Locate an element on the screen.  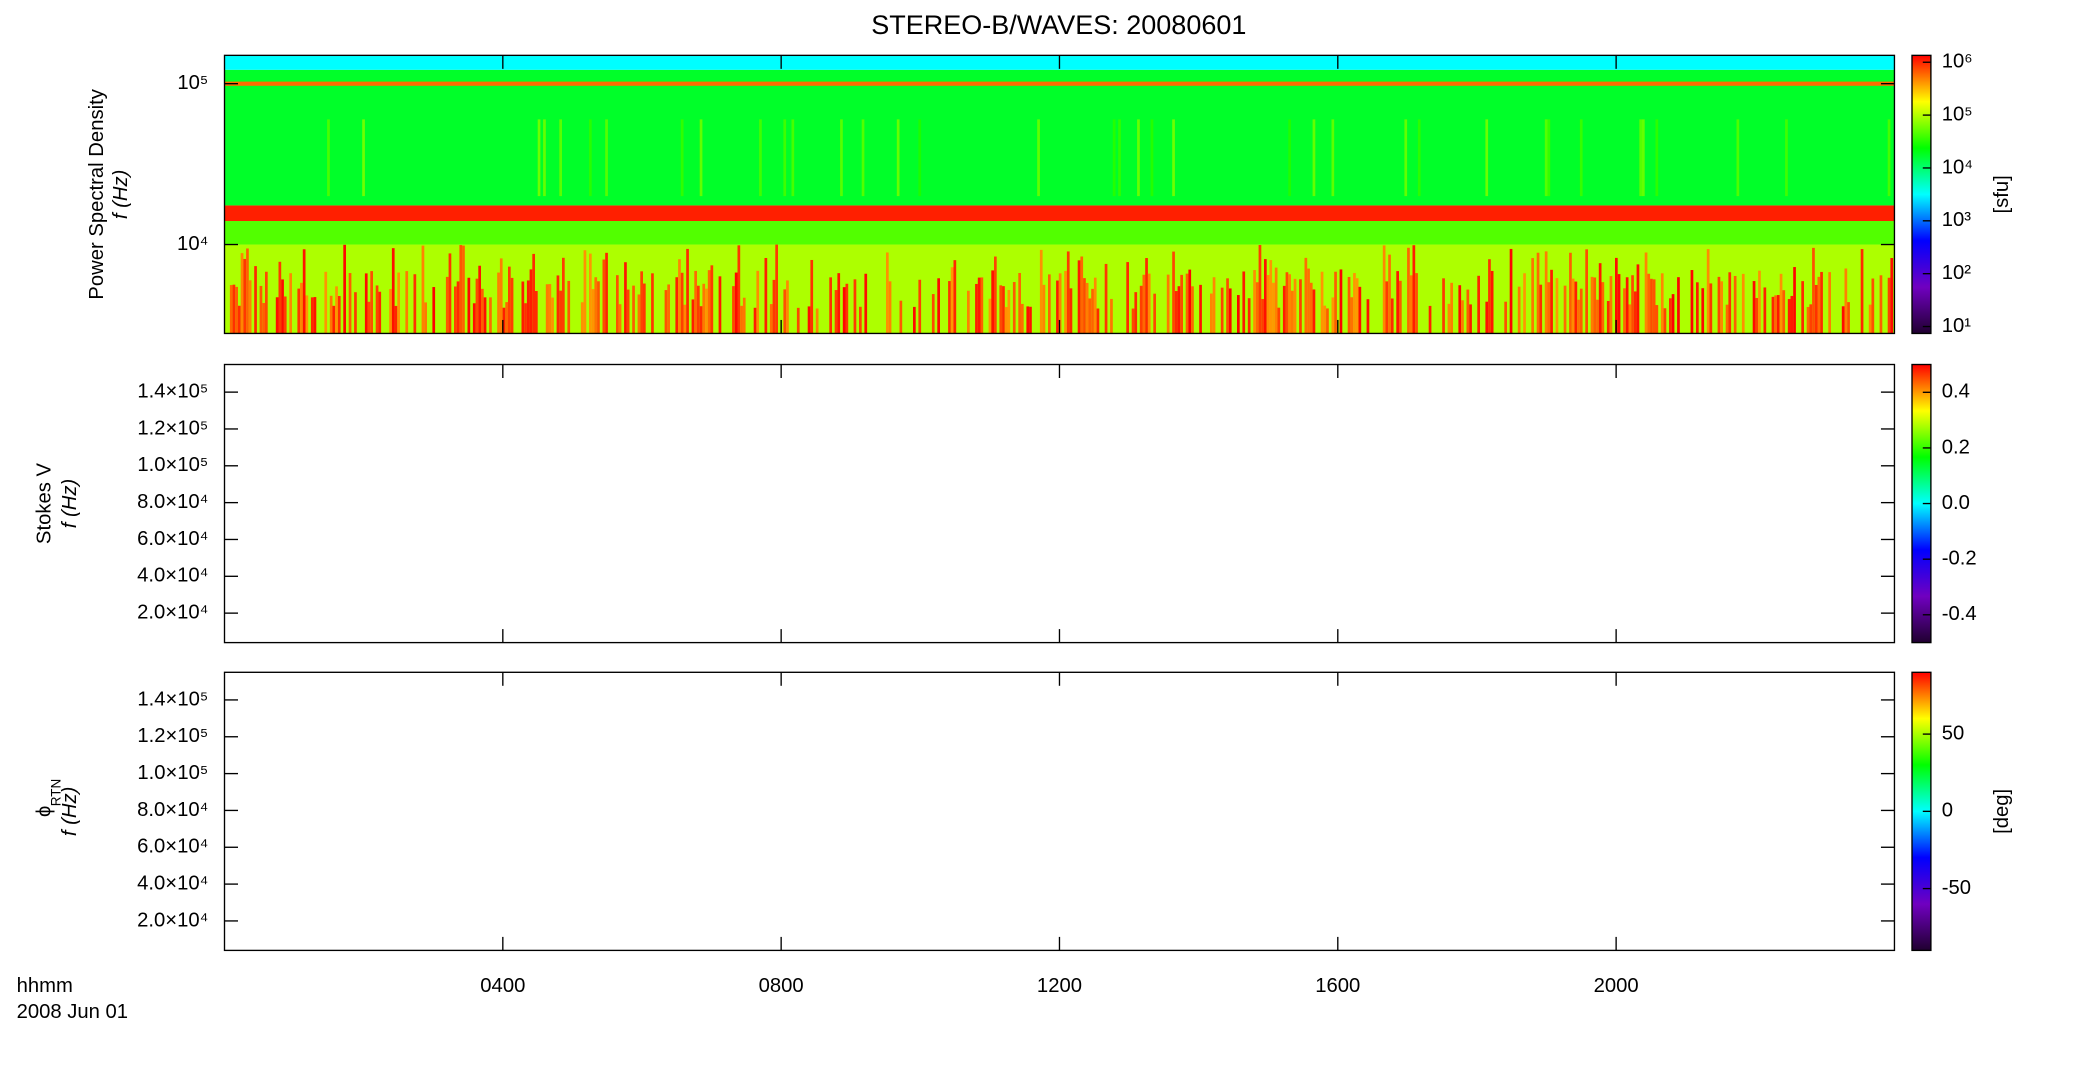
colorbar-tick-label: 10² is located at coordinates (1957, 273).